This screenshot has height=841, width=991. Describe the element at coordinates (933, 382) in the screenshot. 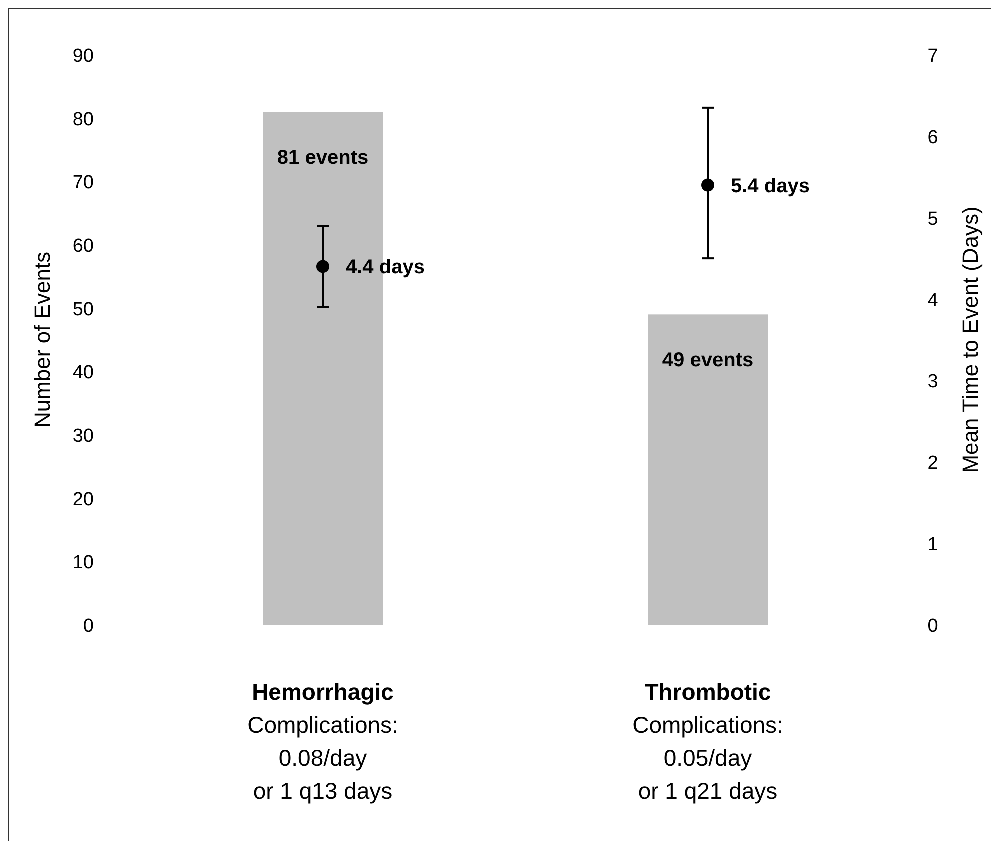

I see `y2-tick-label: 3` at that location.